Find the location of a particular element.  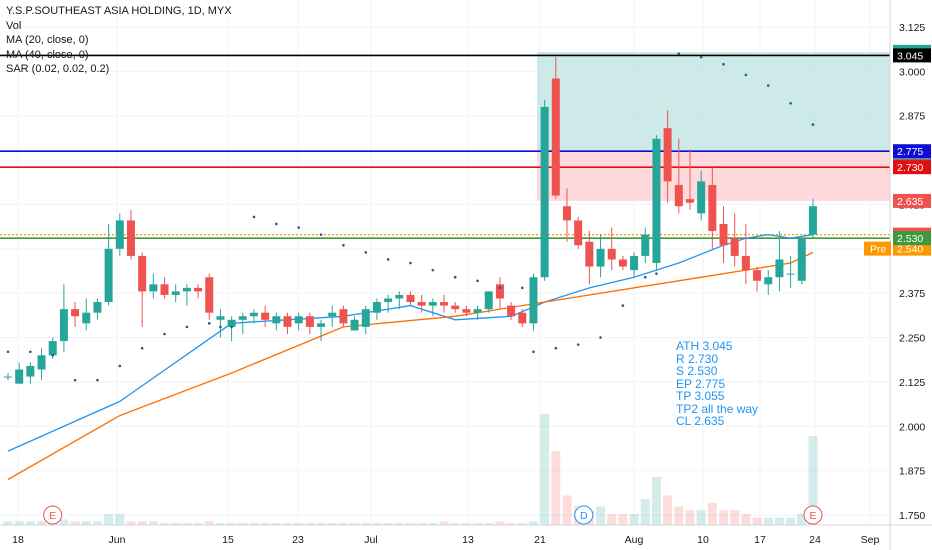

legend-ma40: MA (40, close, 0) is located at coordinates (47, 54).